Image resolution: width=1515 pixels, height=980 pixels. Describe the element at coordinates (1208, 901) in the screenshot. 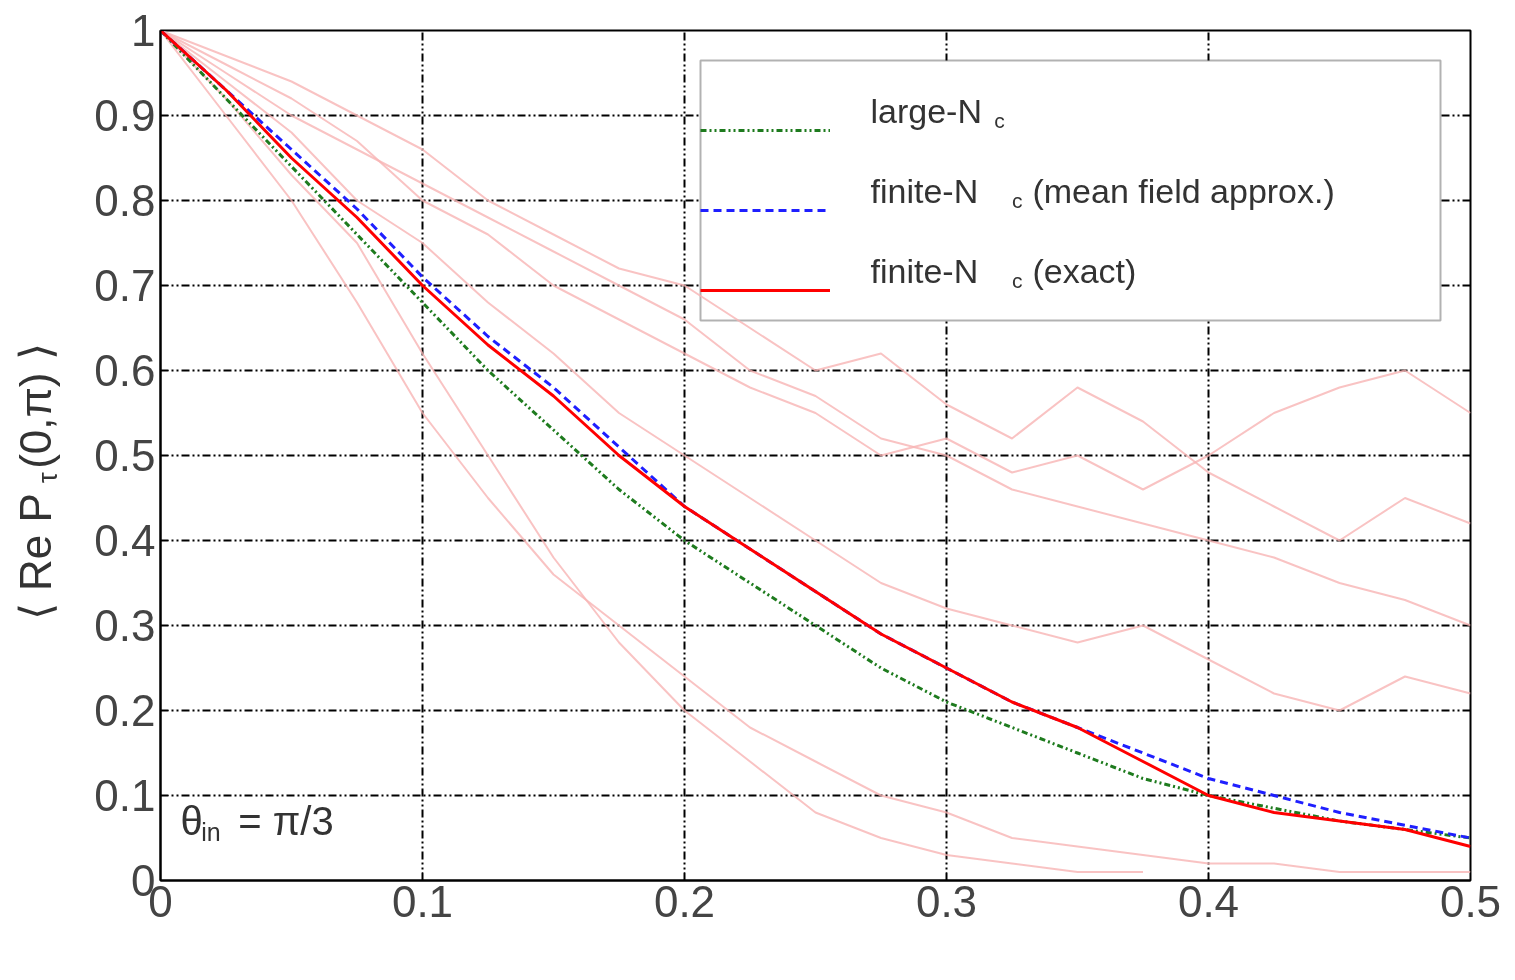

I see `x-tick-label: 0.4` at that location.